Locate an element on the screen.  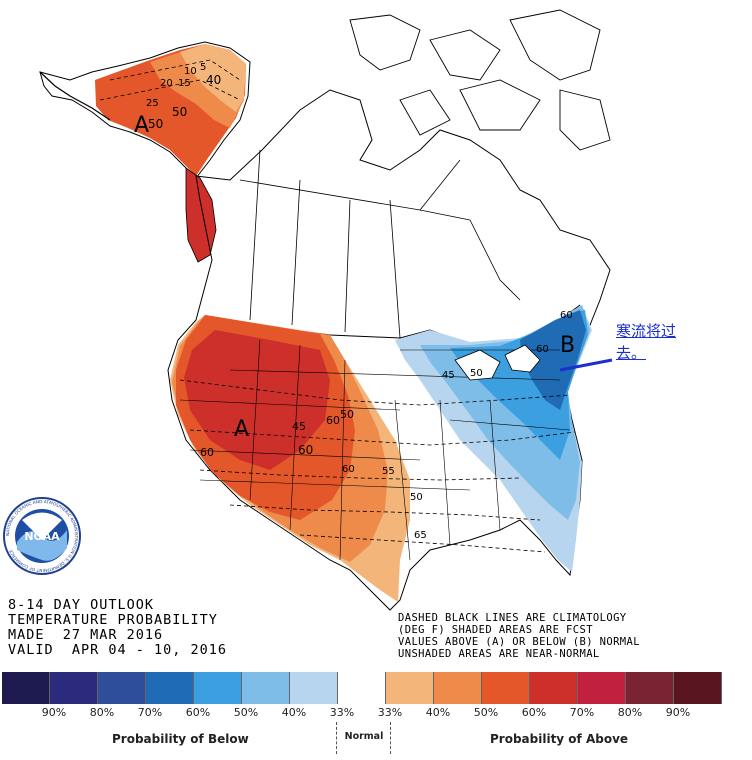
province-lines is located at coordinates (380, 244).